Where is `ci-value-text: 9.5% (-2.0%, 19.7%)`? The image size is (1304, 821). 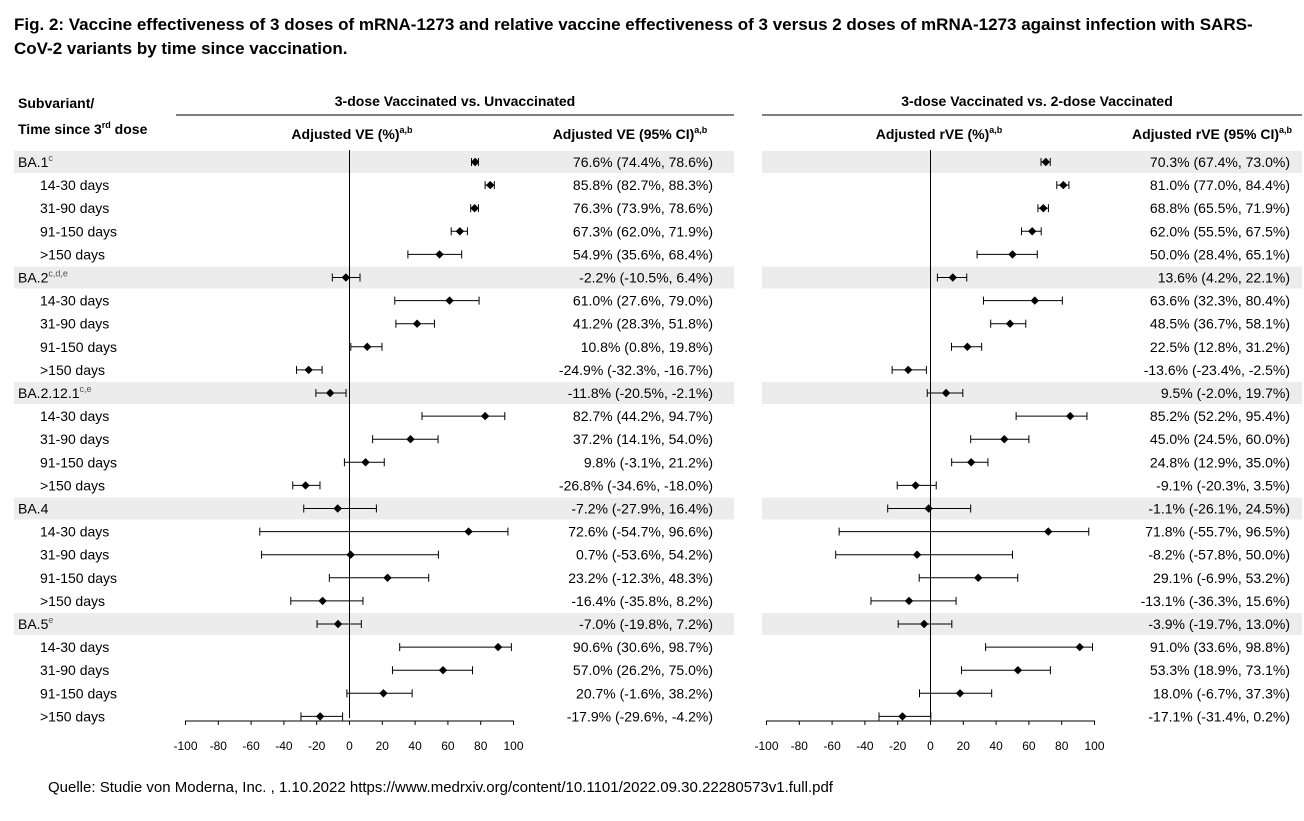 ci-value-text: 9.5% (-2.0%, 19.7%) is located at coordinates (1225, 393).